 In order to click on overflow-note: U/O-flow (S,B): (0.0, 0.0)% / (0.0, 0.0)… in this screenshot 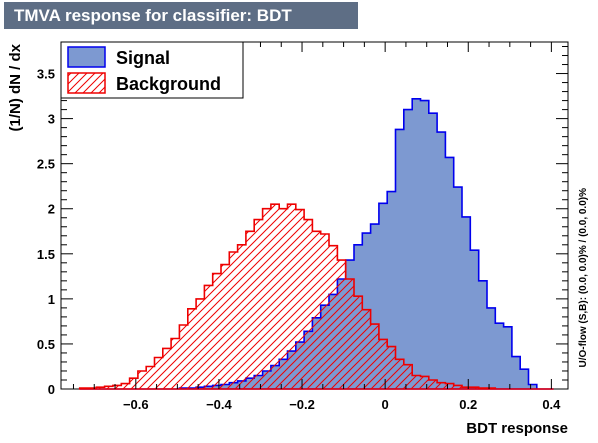, I will do `click(583, 278)`.